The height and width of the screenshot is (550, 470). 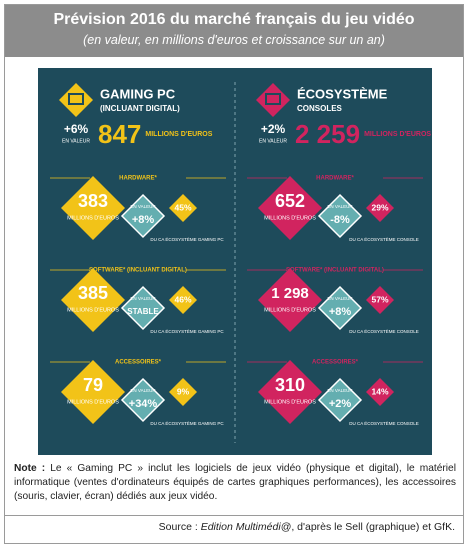 What do you see at coordinates (327, 134) in the screenshot?
I see `column-total: 2 259` at bounding box center [327, 134].